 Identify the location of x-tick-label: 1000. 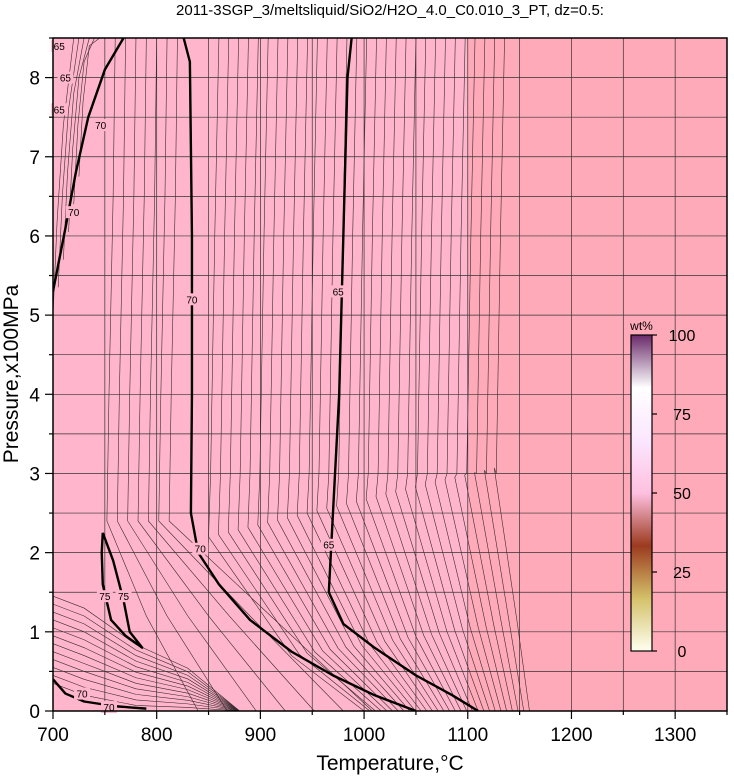
(364, 735).